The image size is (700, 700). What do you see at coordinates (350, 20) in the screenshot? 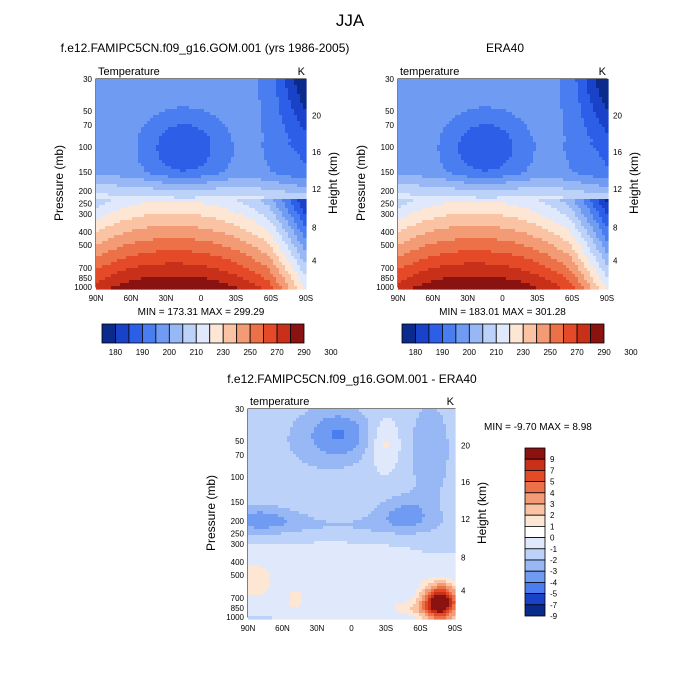
I see `page-title: JJA` at bounding box center [350, 20].